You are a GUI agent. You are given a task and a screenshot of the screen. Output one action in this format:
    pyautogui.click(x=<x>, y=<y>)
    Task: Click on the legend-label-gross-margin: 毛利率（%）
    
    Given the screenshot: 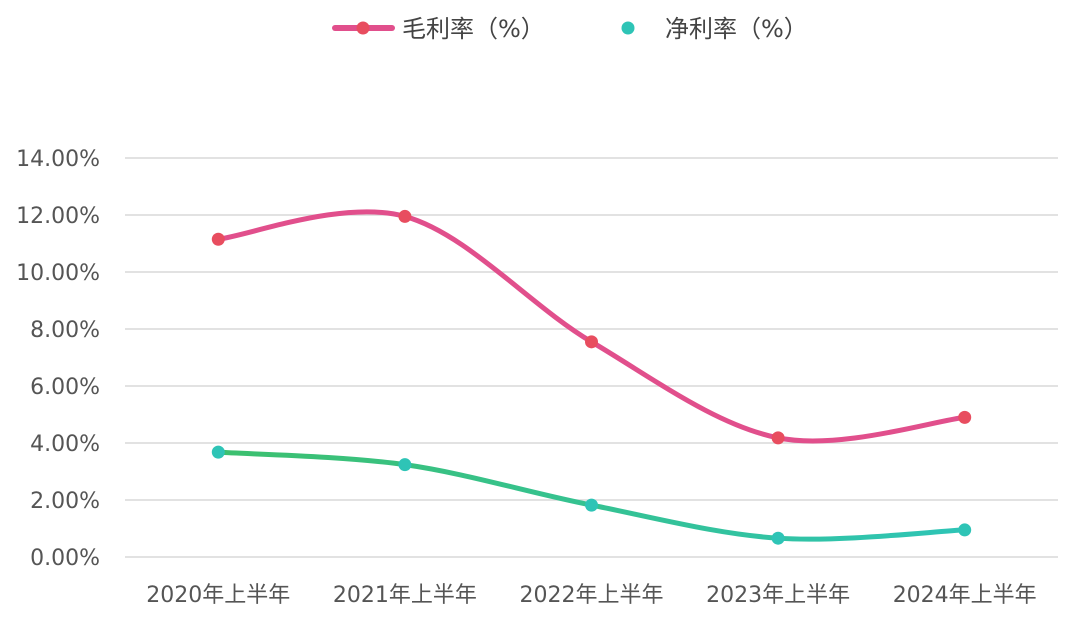 What is the action you would take?
    pyautogui.click(x=473, y=29)
    